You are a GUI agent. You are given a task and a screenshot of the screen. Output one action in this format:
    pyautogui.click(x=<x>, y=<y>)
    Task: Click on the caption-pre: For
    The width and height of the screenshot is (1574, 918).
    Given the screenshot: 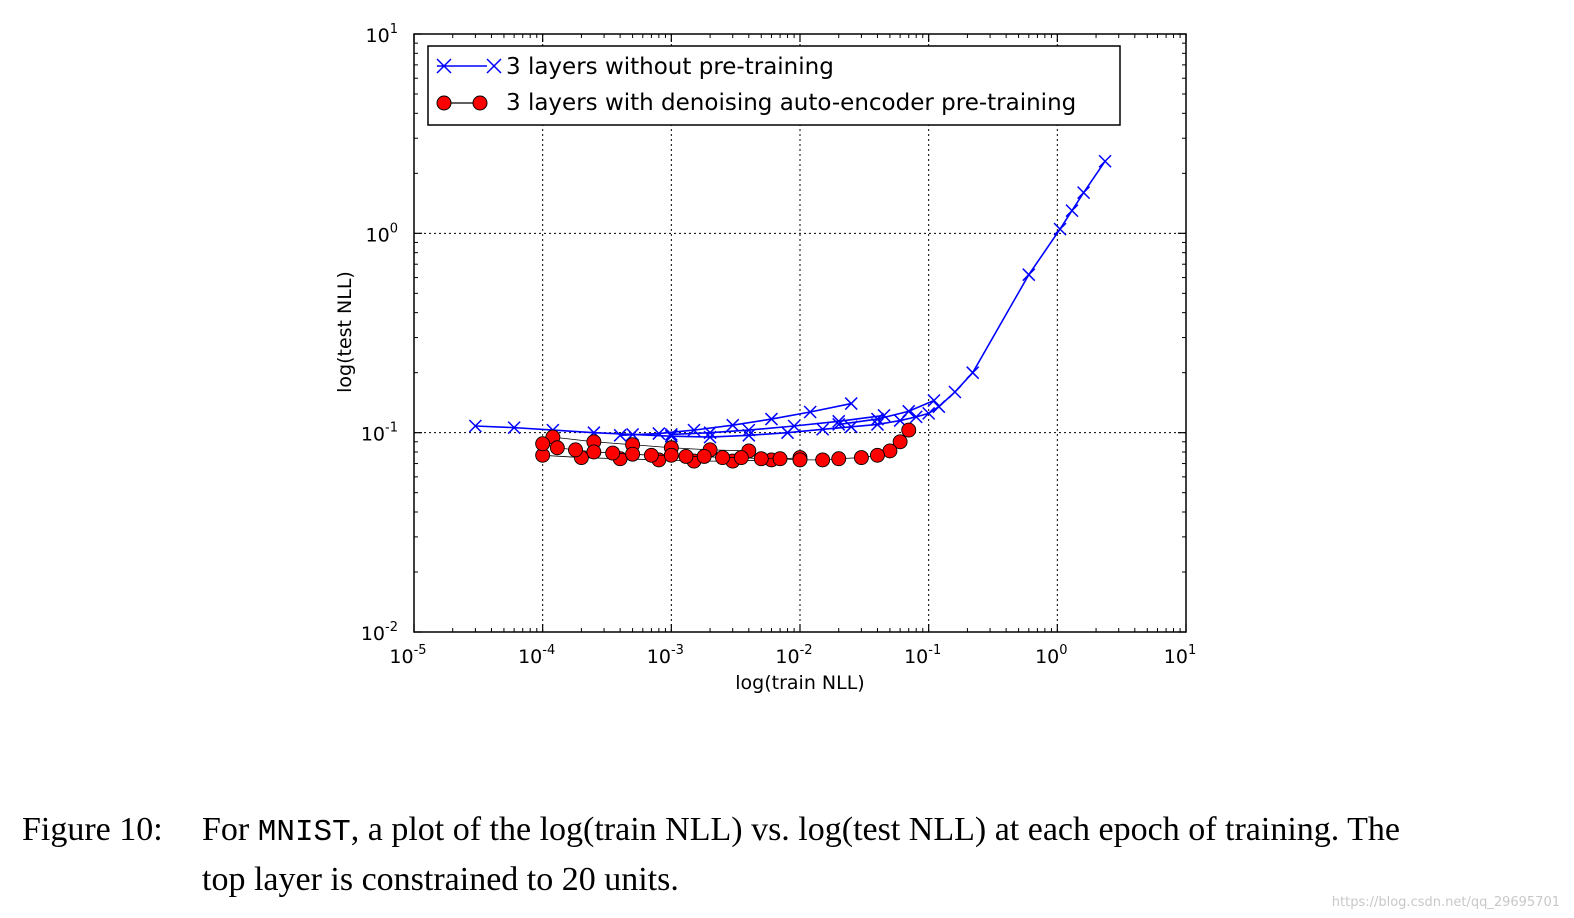 What is the action you would take?
    pyautogui.click(x=230, y=829)
    